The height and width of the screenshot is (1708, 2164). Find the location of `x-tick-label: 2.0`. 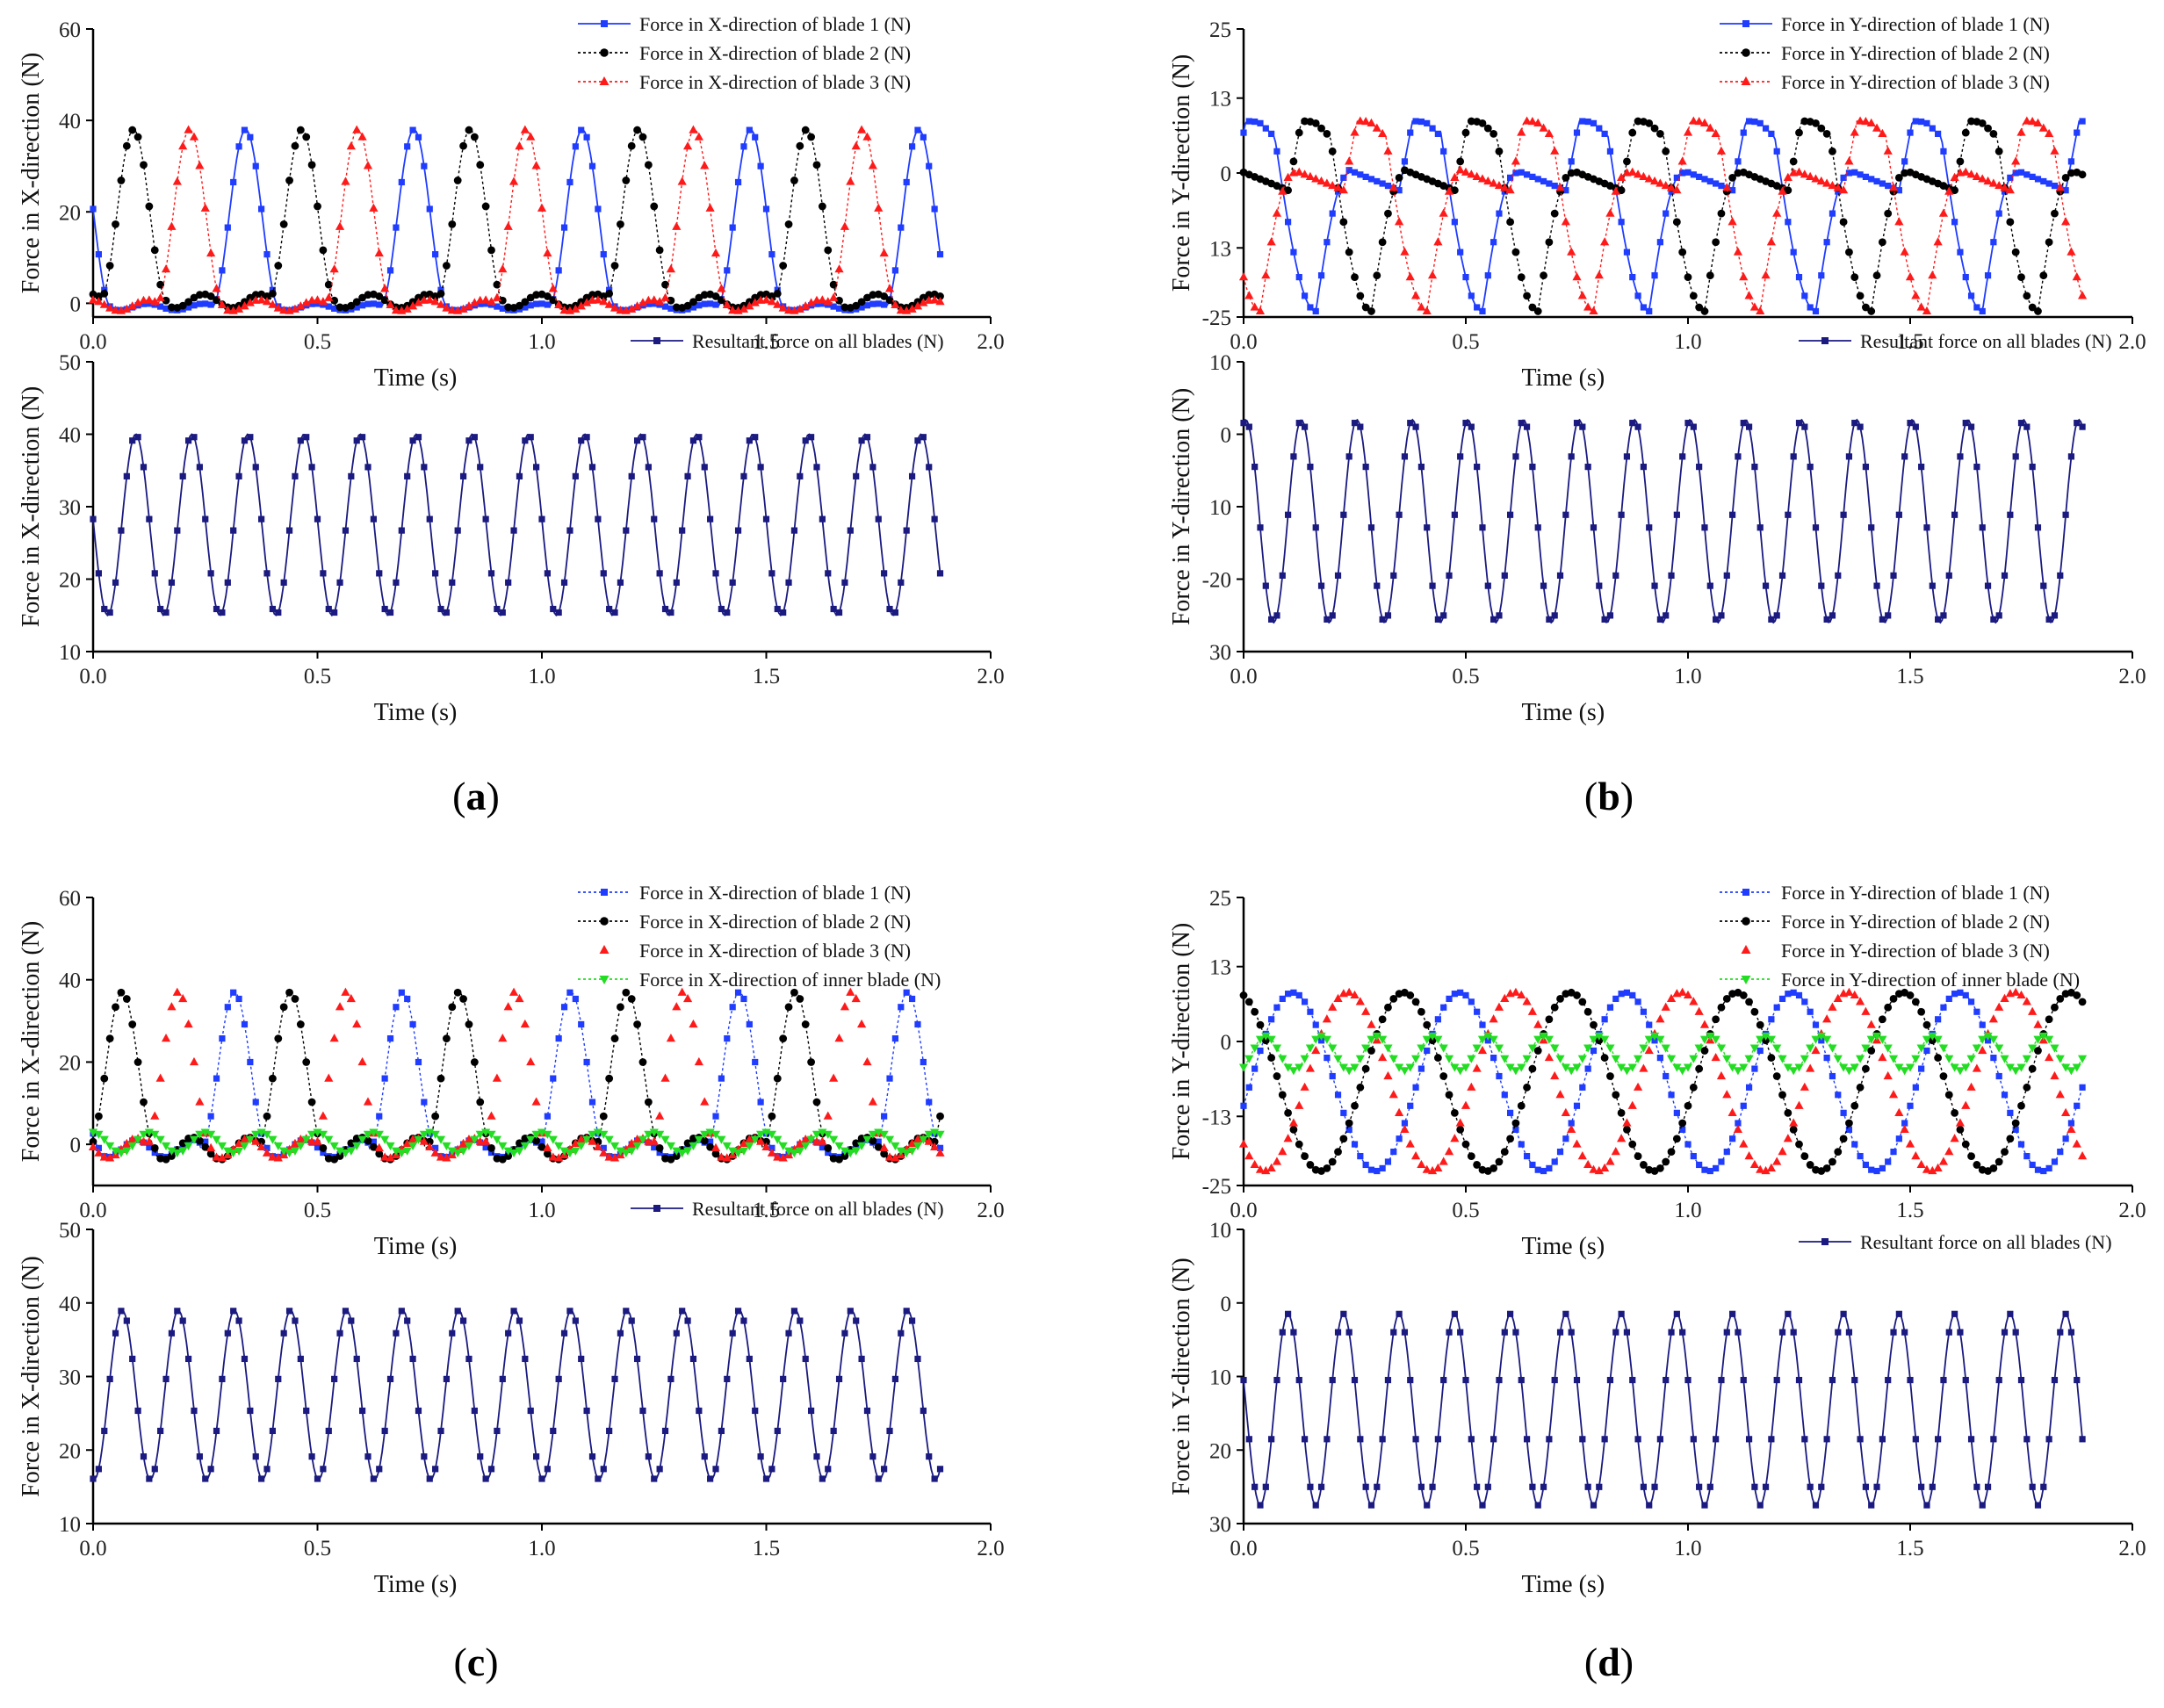

x-tick-label: 2.0 is located at coordinates (990, 1548).